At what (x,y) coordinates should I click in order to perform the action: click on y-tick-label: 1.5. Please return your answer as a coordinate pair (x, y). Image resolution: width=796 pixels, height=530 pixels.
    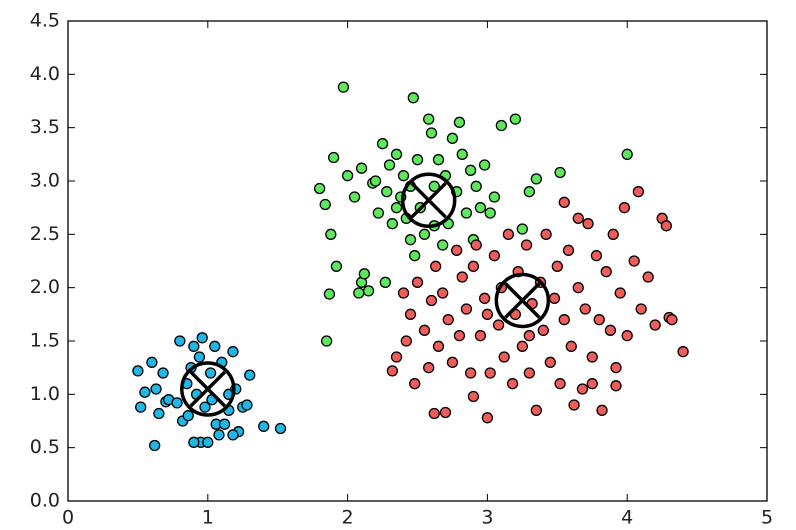
    Looking at the image, I should click on (45, 341).